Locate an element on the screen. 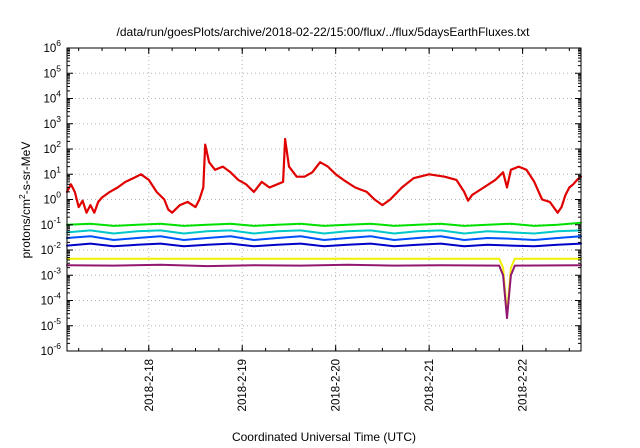 This screenshot has width=640, height=448. y-tick-label: 10² is located at coordinates (52, 147).